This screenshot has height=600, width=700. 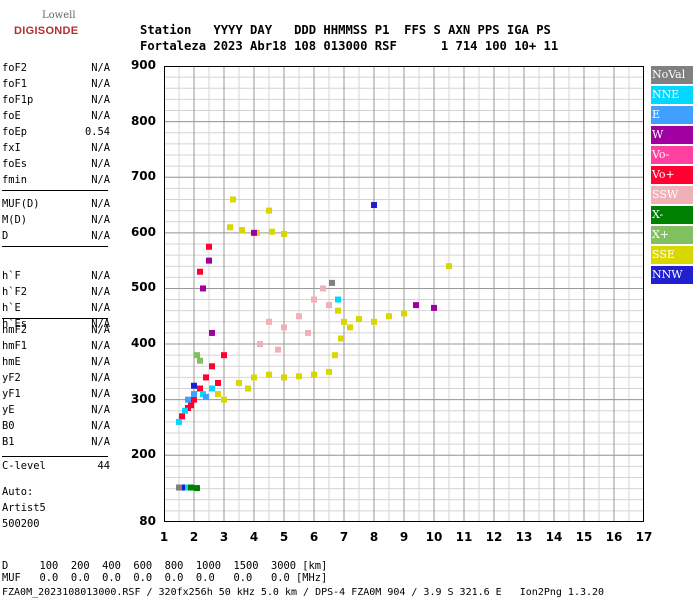 I want to click on x-tick-label: 5, so click(x=284, y=537).